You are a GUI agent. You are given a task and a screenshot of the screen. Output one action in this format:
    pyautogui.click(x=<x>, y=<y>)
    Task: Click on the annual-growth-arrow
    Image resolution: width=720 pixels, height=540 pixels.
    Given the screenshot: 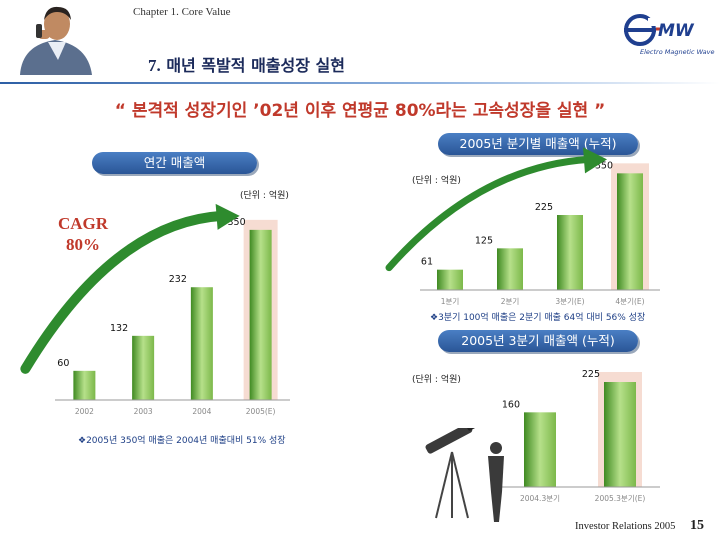 What is the action you would take?
    pyautogui.click(x=123, y=292)
    